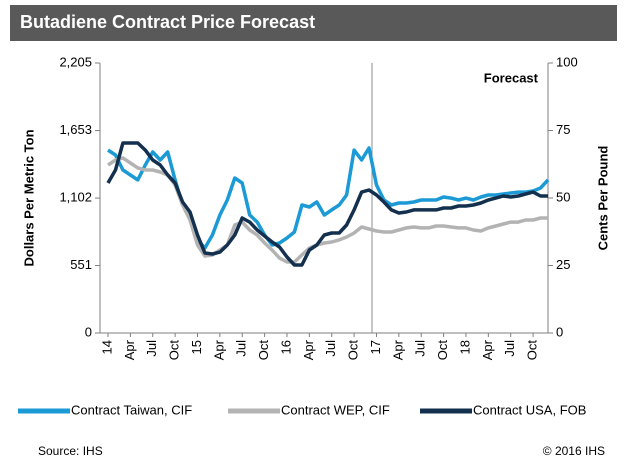 The image size is (629, 474). Describe the element at coordinates (335, 409) in the screenshot. I see `legend-label: Contract WEP, CIF` at that location.